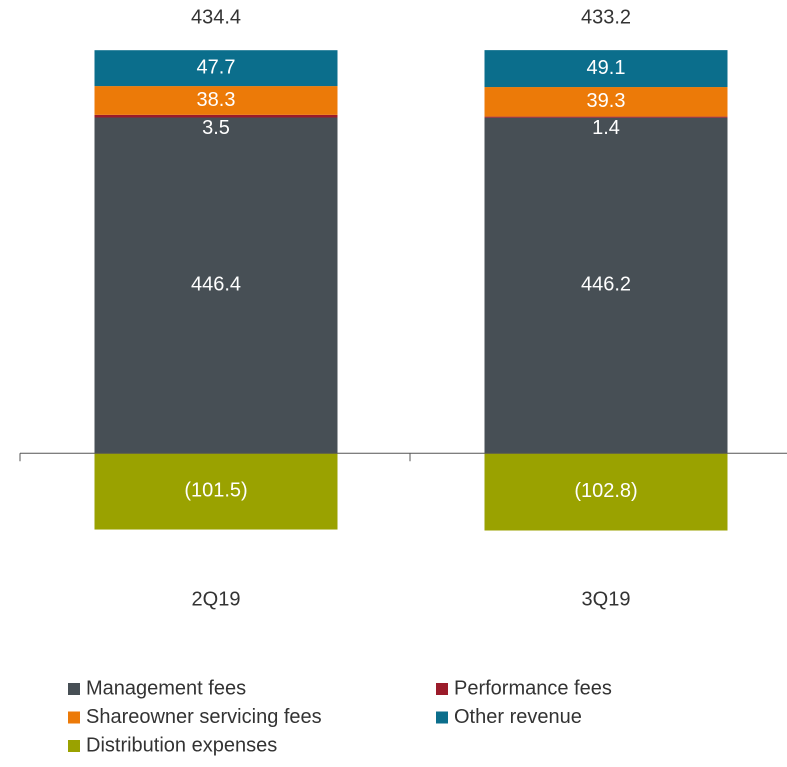 Image resolution: width=787 pixels, height=767 pixels. Describe the element at coordinates (606, 17) in the screenshot. I see `total-label: 433.2` at that location.